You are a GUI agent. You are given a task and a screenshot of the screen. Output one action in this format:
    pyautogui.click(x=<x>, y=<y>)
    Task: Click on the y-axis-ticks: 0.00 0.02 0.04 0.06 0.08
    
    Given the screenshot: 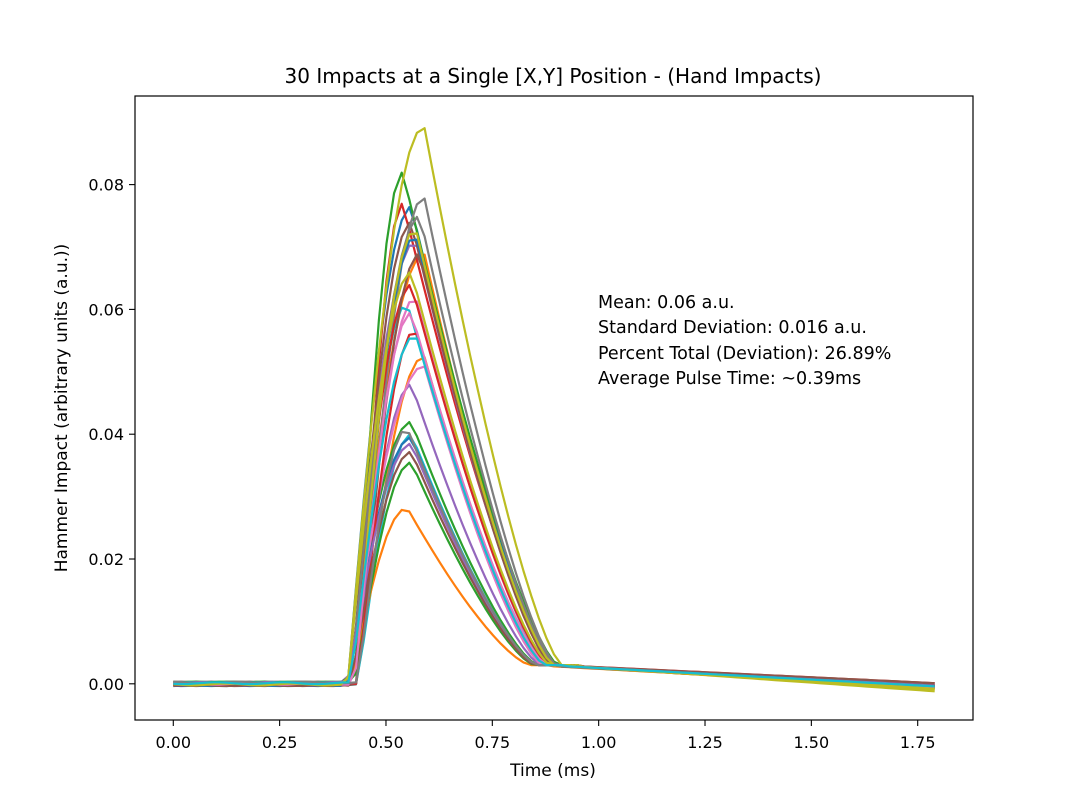 What is the action you would take?
    pyautogui.click(x=111, y=435)
    